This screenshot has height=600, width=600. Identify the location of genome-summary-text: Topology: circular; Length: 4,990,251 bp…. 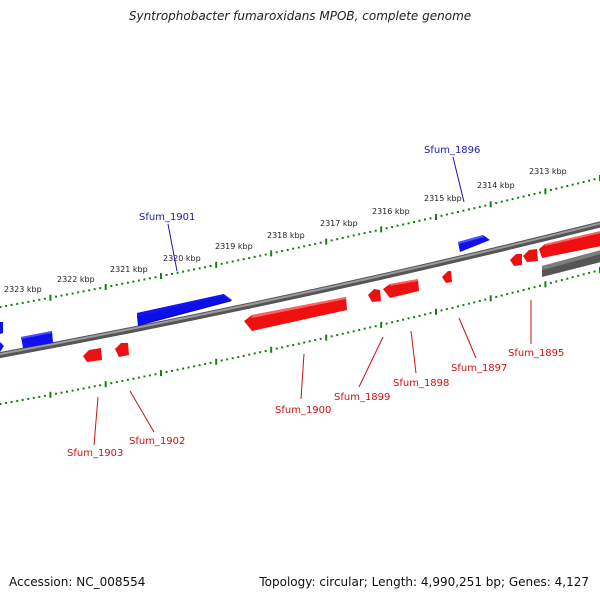
(424, 582).